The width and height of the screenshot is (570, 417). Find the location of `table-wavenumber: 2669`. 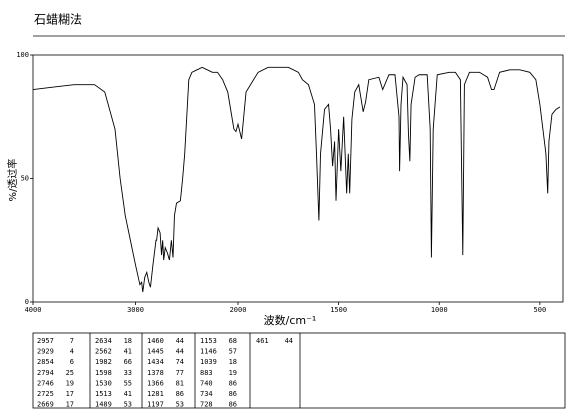

table-wavenumber: 2669 is located at coordinates (45, 405).